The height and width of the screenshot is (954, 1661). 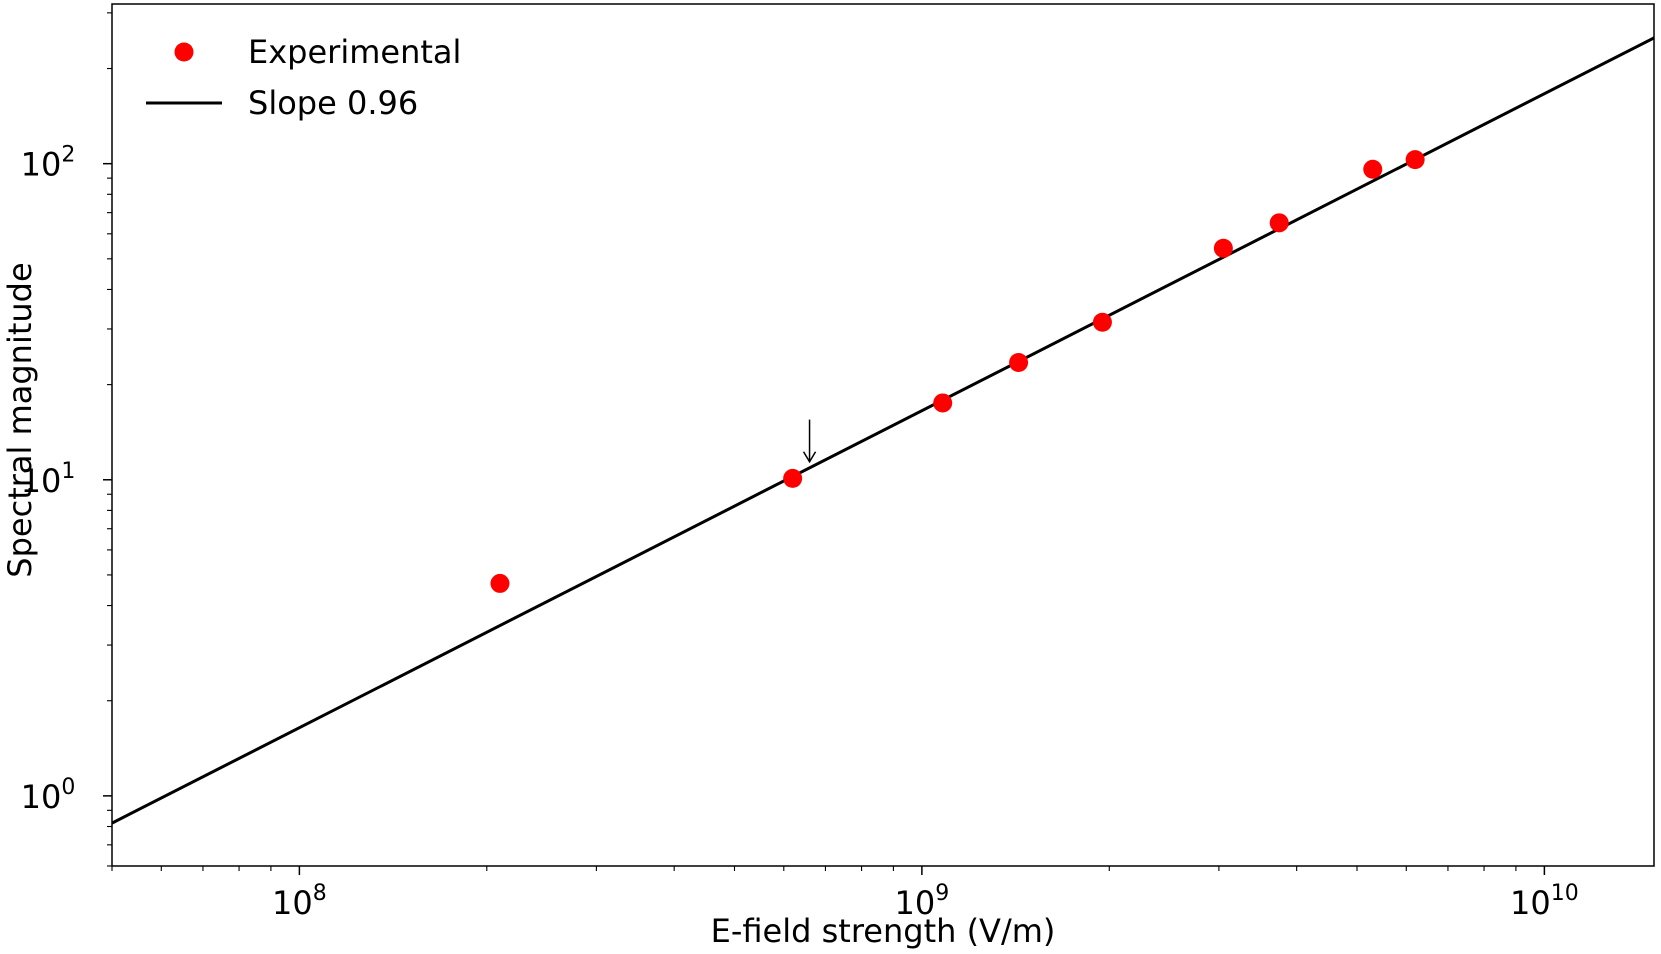 I want to click on x-tick-label: 10⁸, so click(x=299, y=901).